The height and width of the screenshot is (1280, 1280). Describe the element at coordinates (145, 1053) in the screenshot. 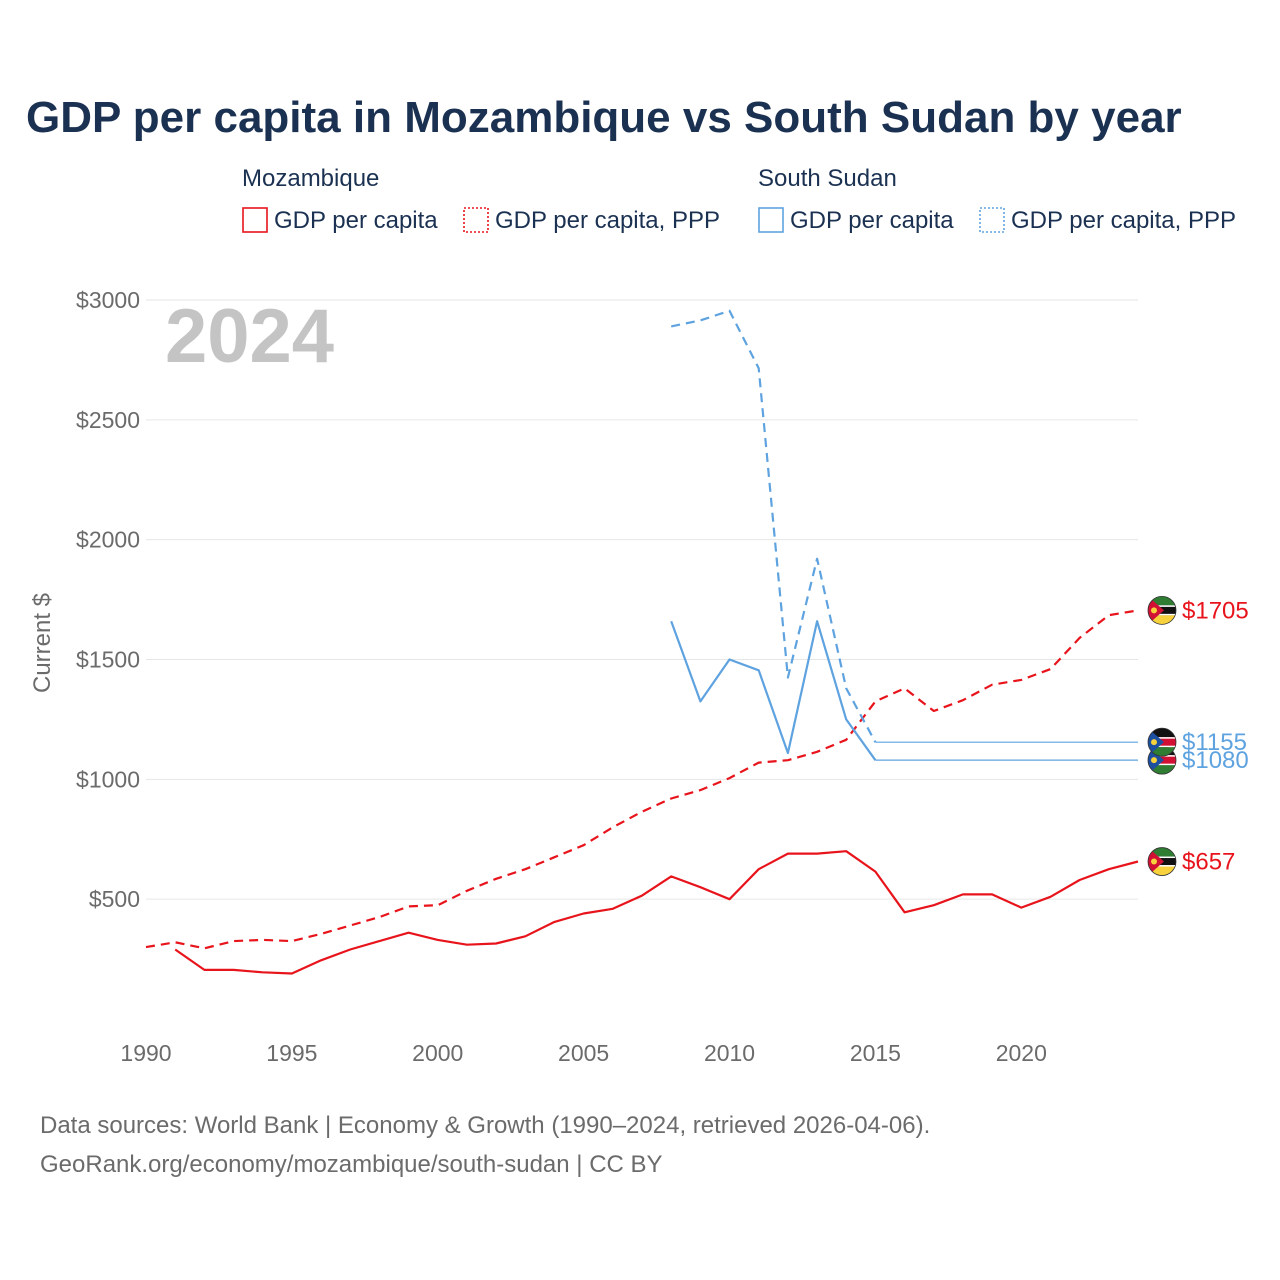

I see `x-tick-label: 1990` at that location.